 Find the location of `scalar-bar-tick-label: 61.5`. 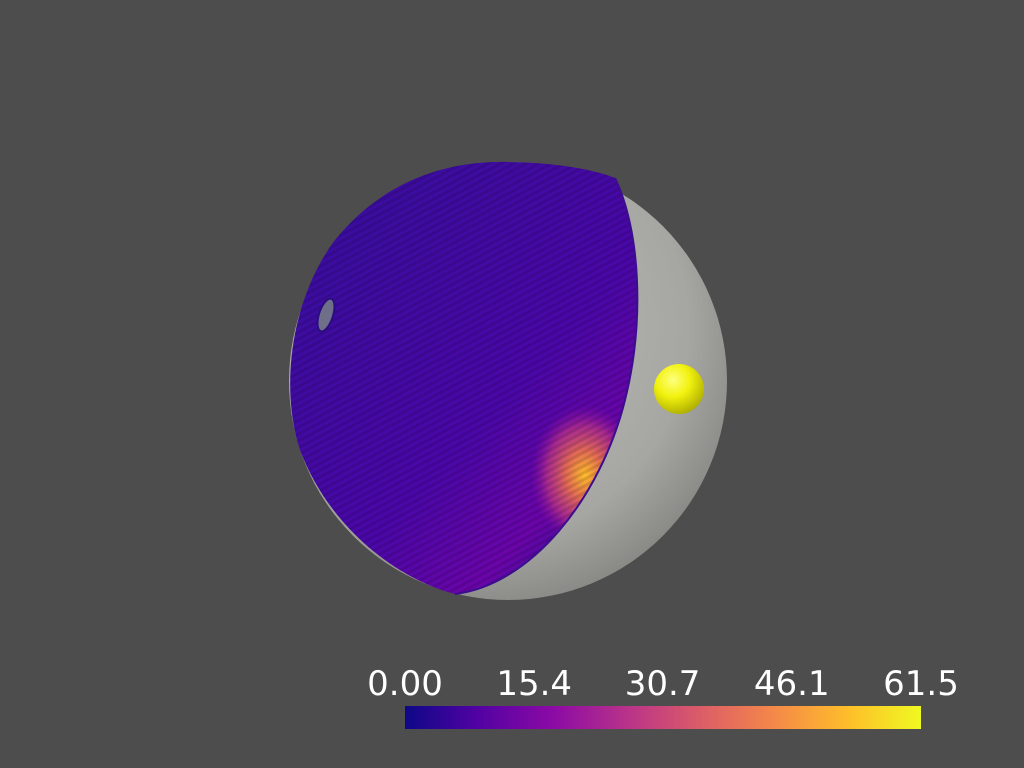

scalar-bar-tick-label: 61.5 is located at coordinates (921, 684).